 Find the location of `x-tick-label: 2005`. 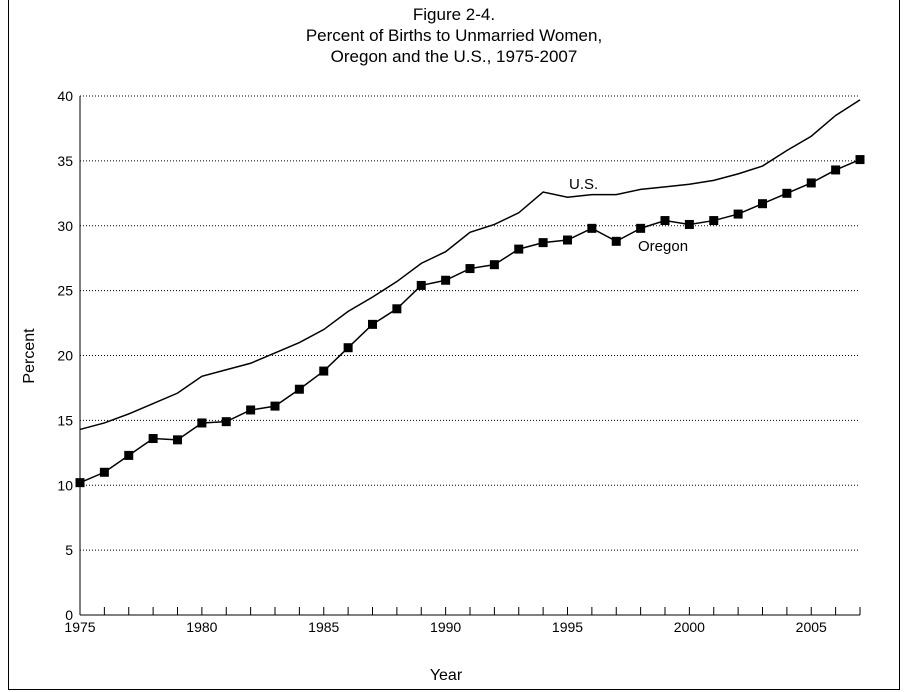

x-tick-label: 2005 is located at coordinates (811, 627).